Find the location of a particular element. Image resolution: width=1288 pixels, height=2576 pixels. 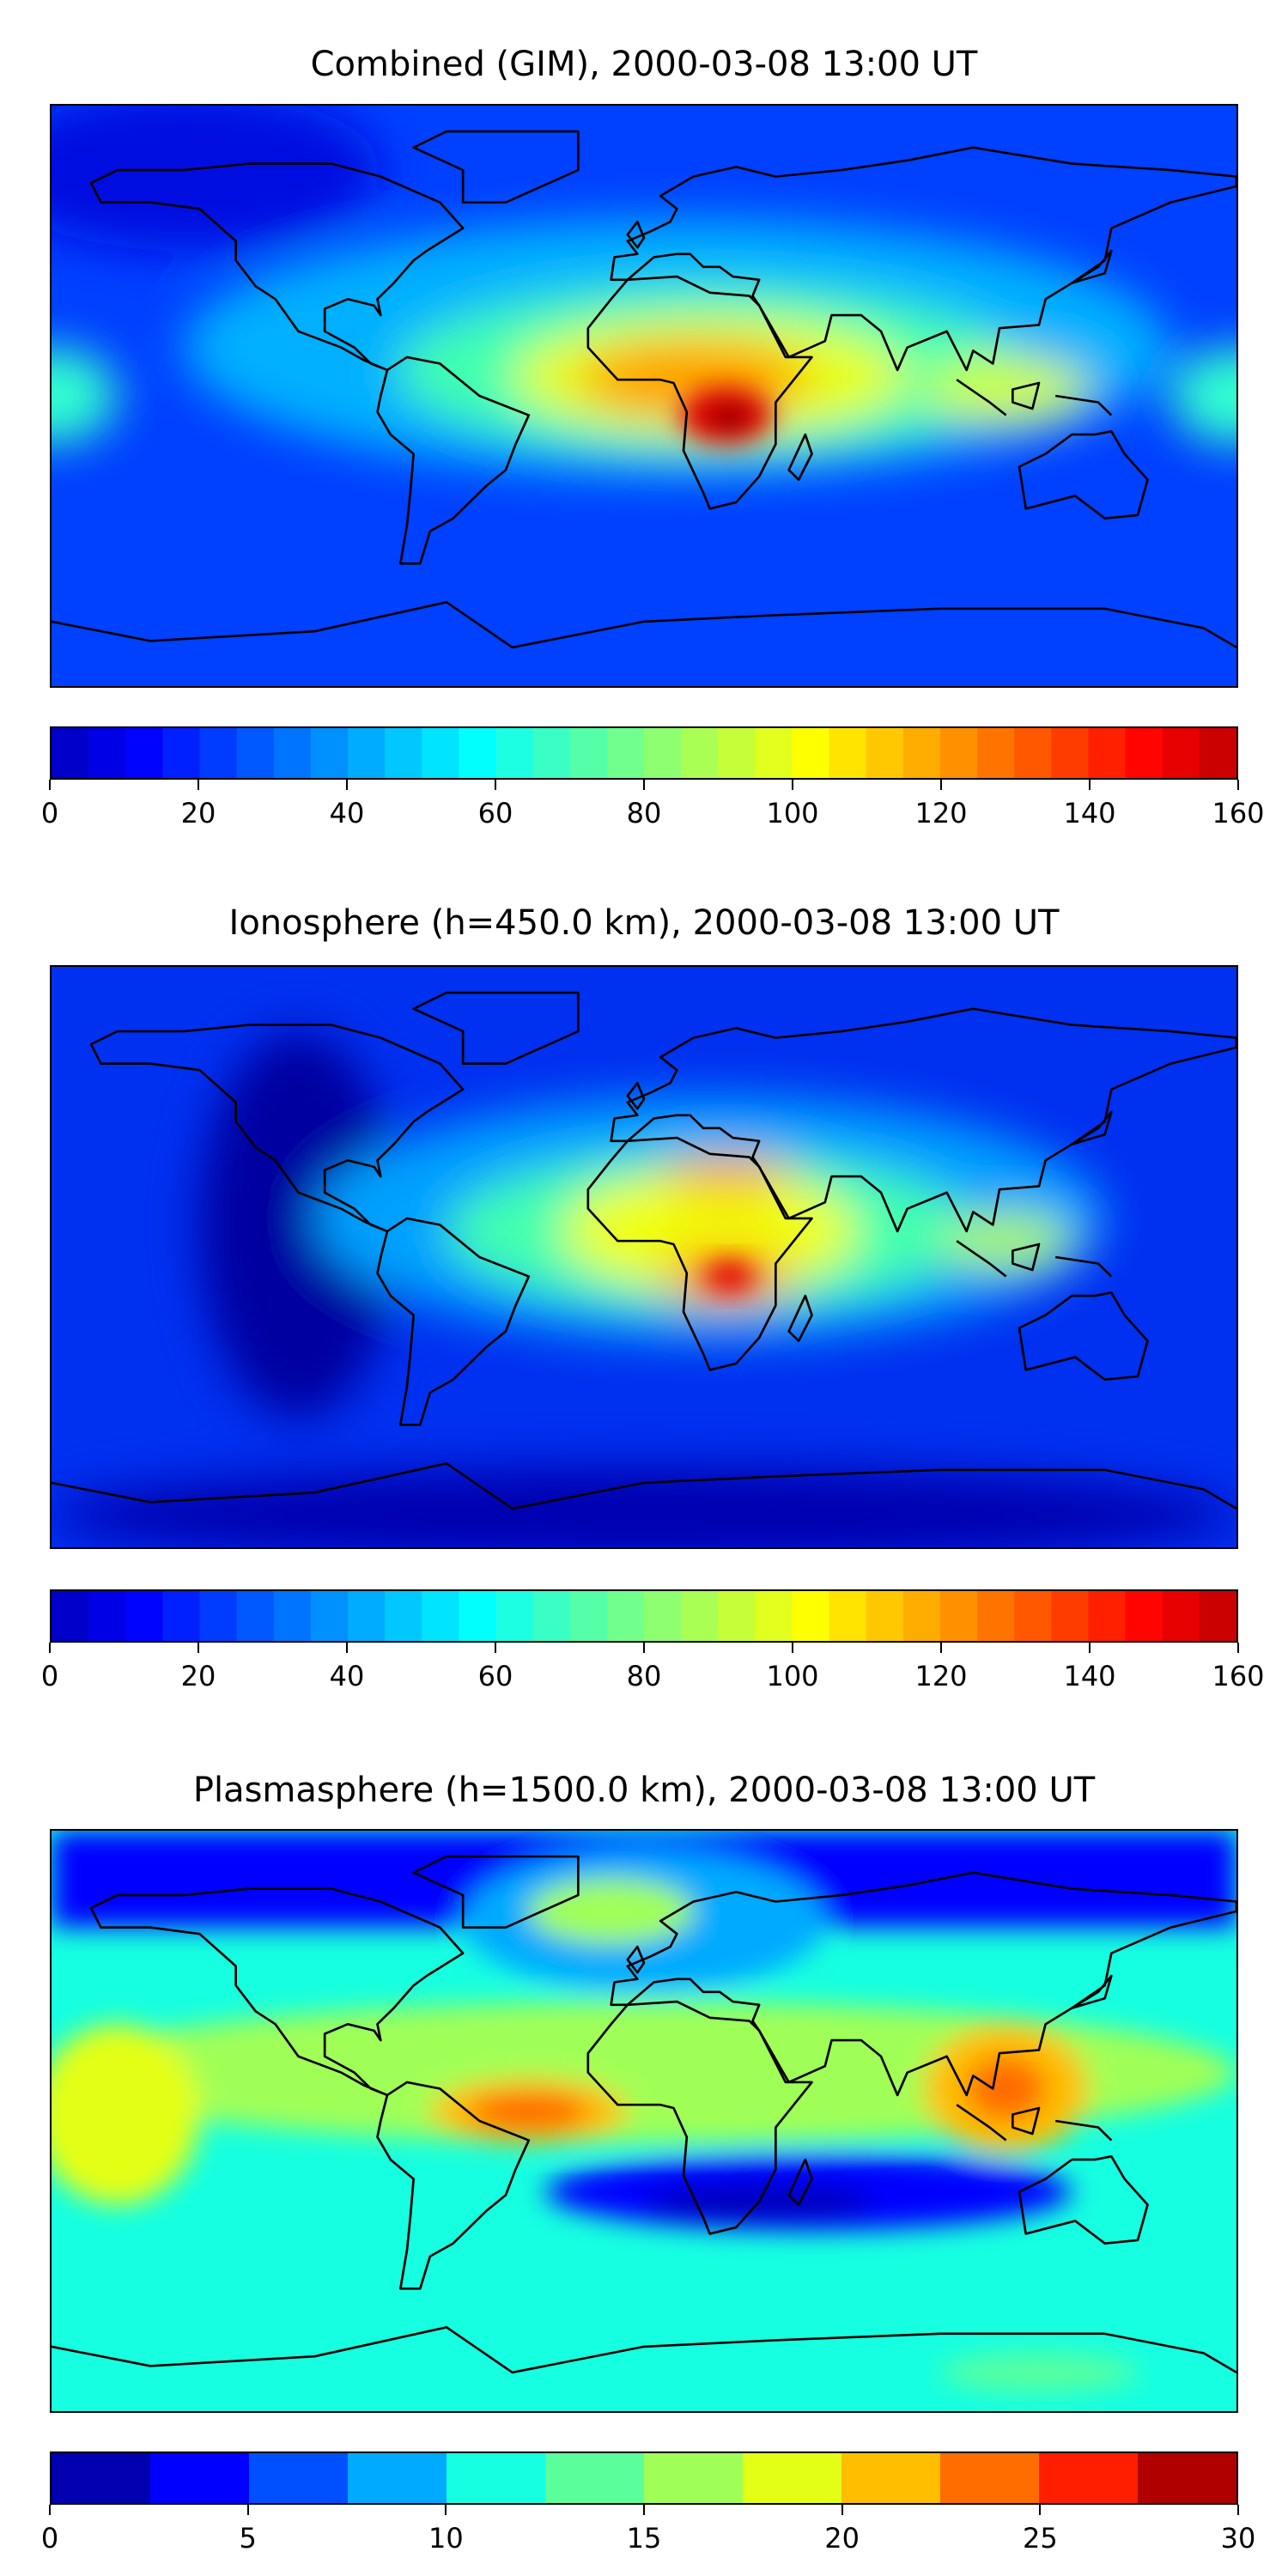

colorbar-plasmasphere is located at coordinates (644, 2478).